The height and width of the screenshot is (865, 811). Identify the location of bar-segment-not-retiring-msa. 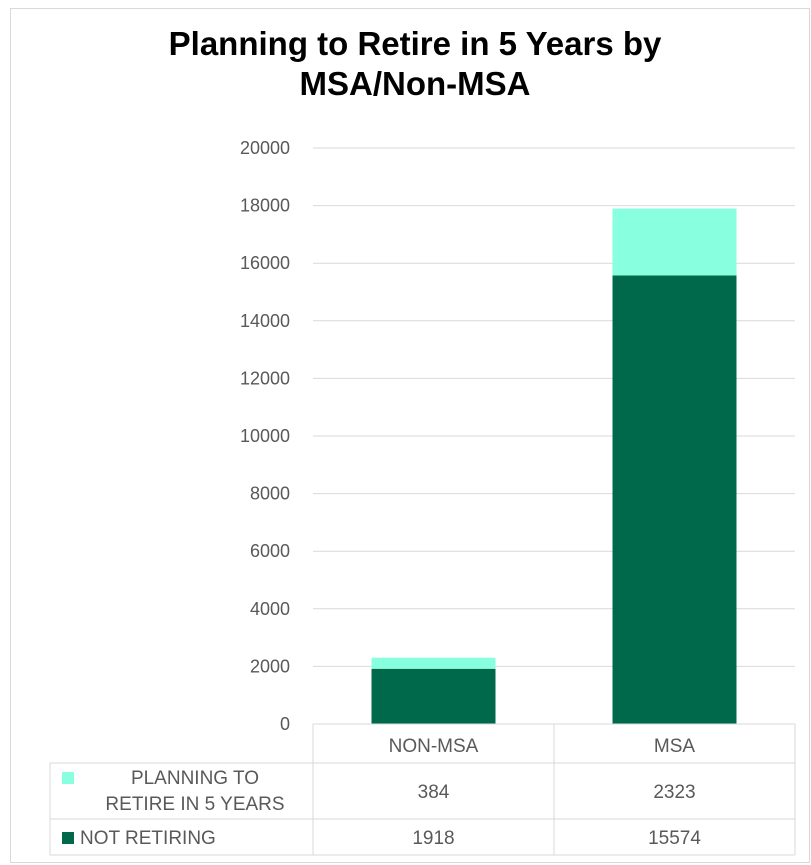
(674, 499).